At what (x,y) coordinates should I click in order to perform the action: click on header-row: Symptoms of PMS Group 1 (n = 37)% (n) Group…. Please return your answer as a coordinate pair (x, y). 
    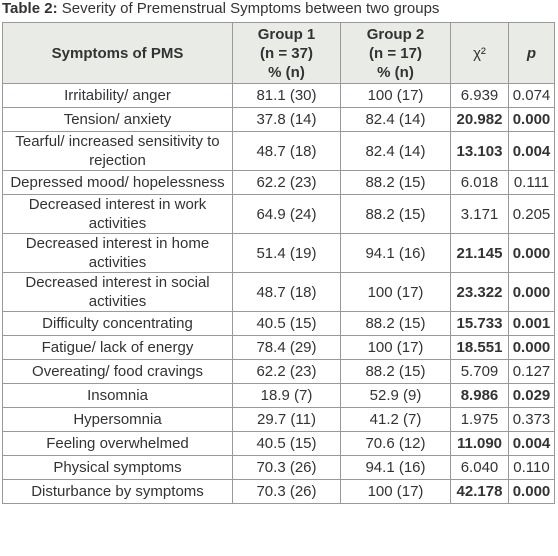
    Looking at the image, I should click on (278, 53).